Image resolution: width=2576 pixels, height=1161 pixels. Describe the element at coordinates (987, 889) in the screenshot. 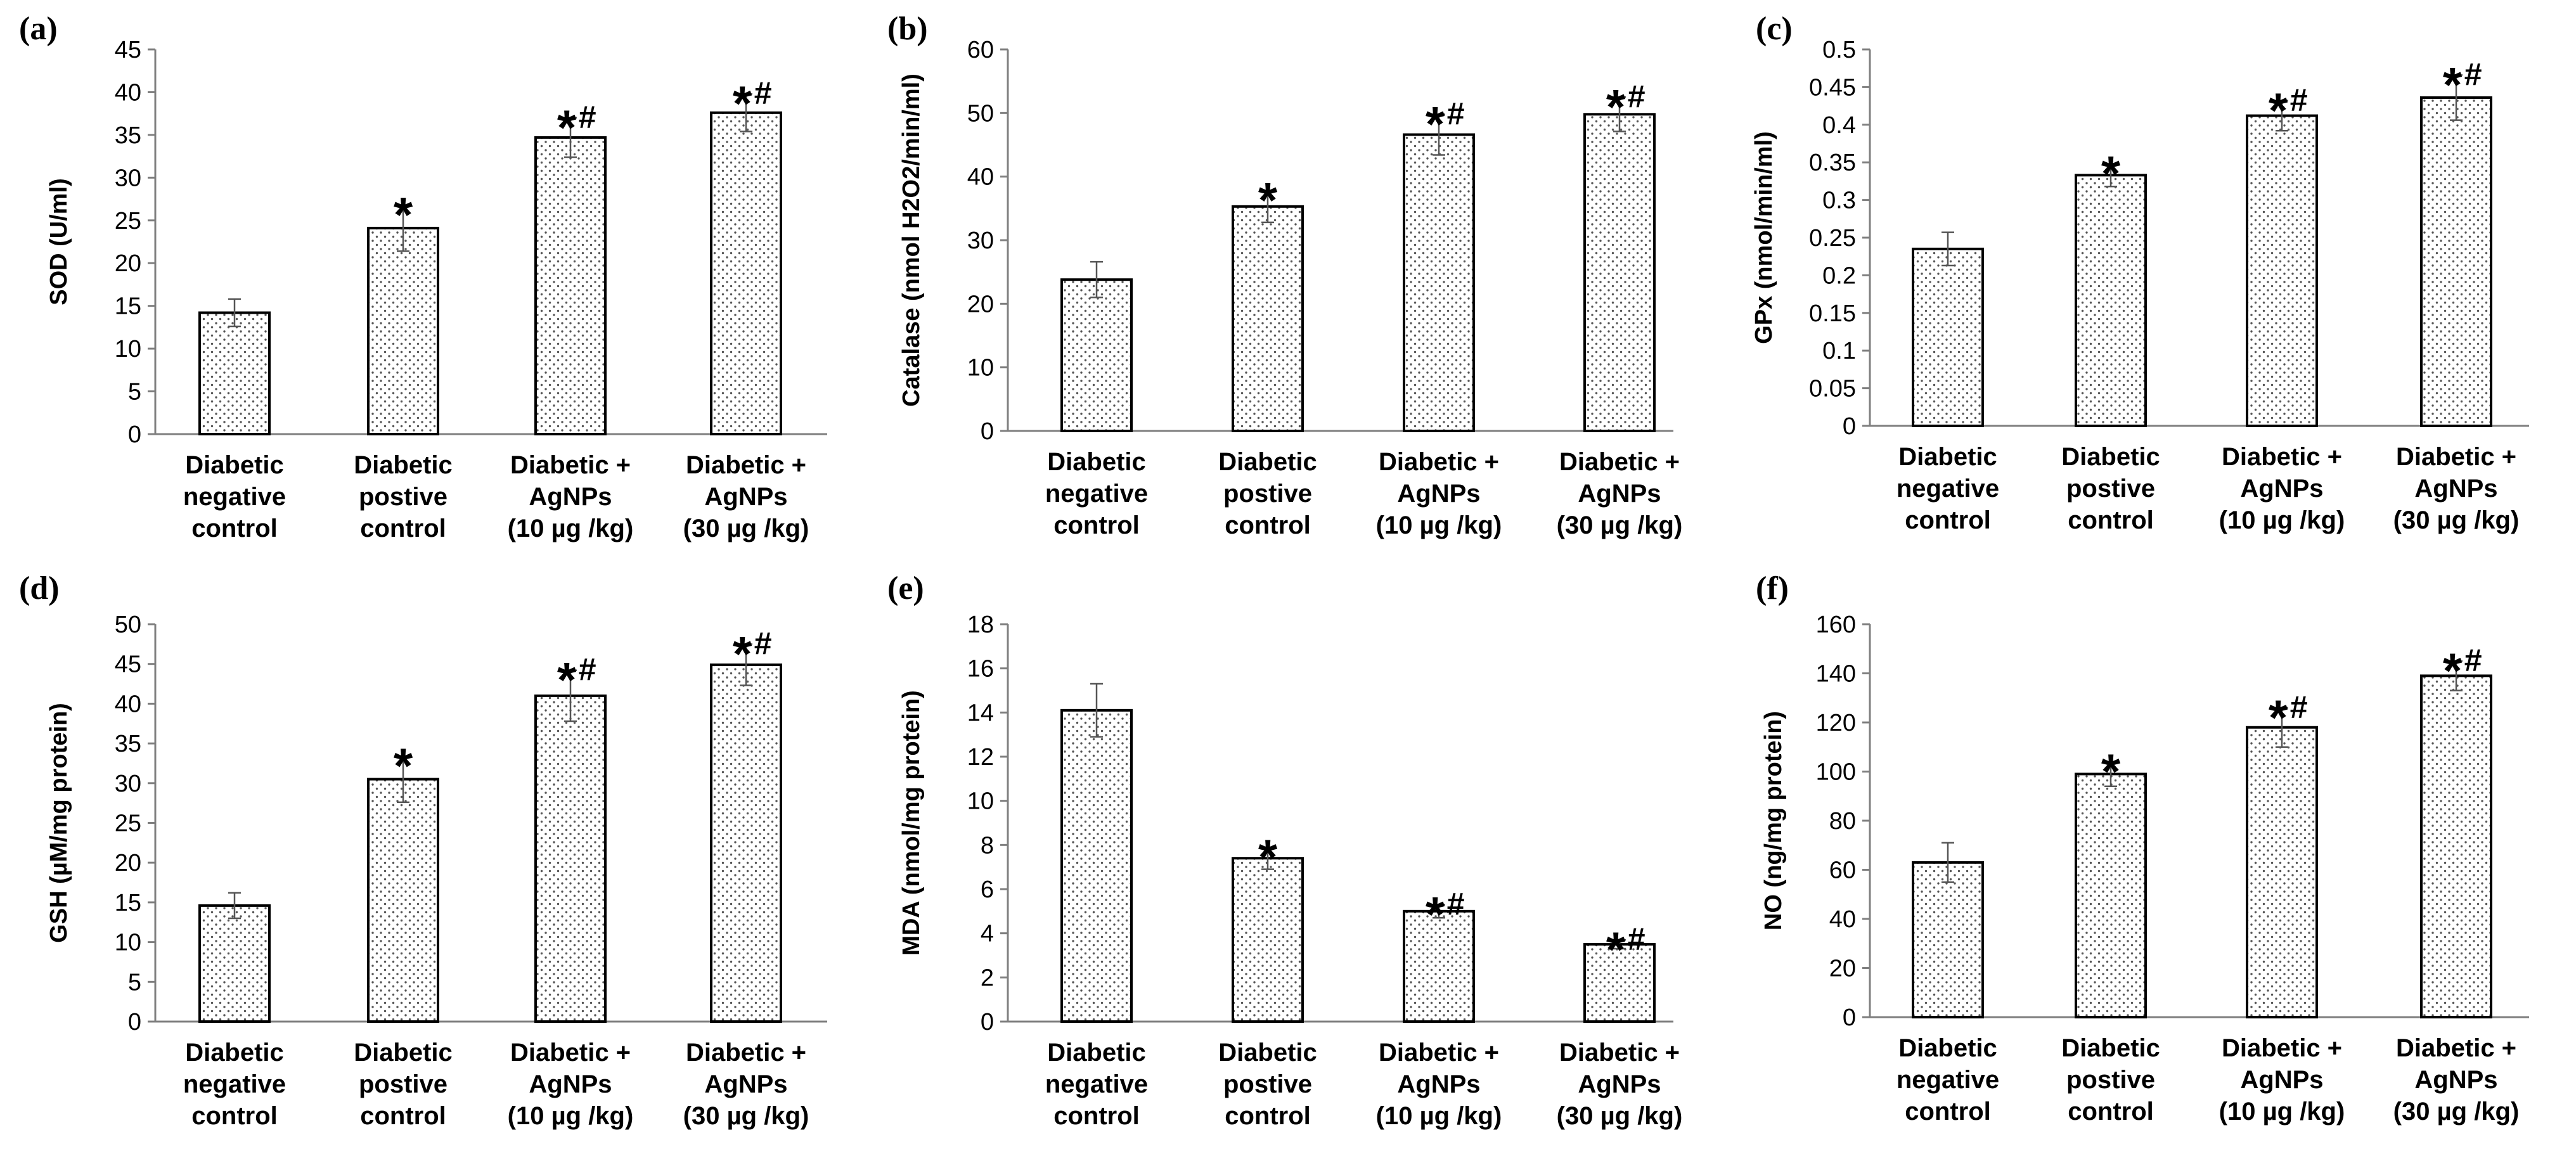

I see `y-tick-label: 6` at that location.